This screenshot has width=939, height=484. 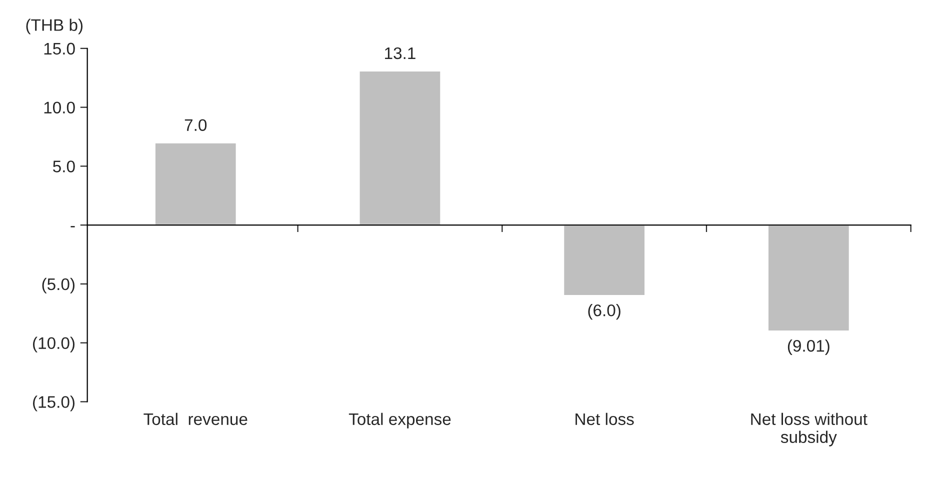 What do you see at coordinates (399, 420) in the screenshot?
I see `x-tick-label: Total expense` at bounding box center [399, 420].